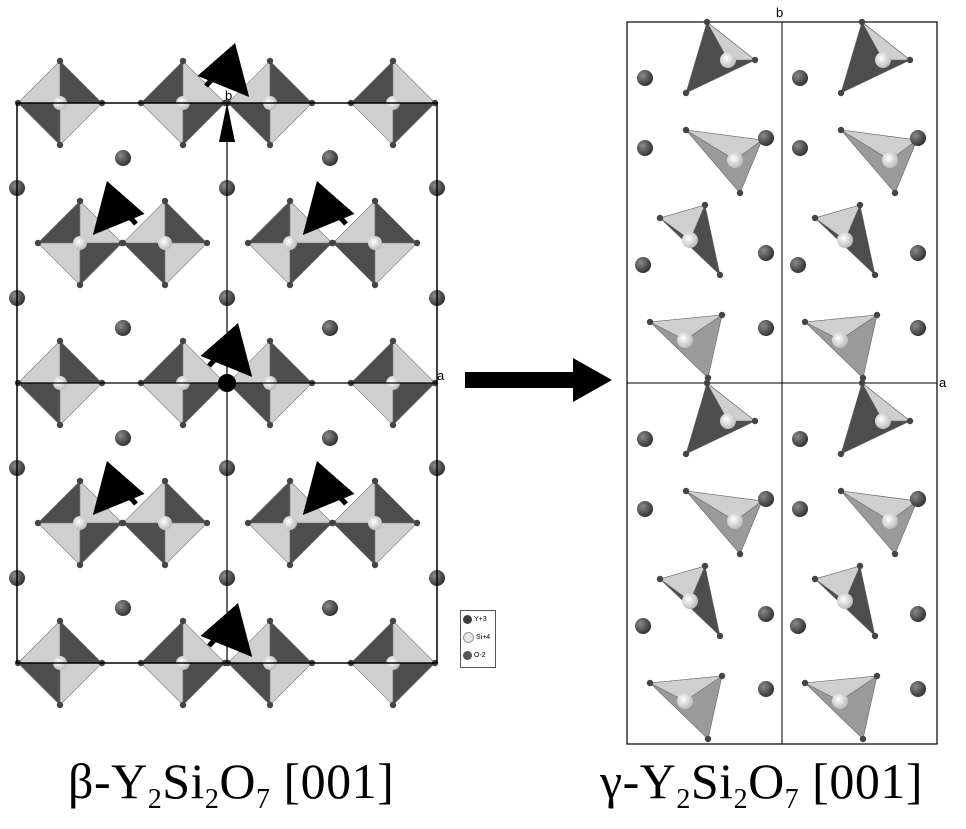 The image size is (966, 829). What do you see at coordinates (228, 95) in the screenshot?
I see `beta-axis-b-label: b` at bounding box center [228, 95].